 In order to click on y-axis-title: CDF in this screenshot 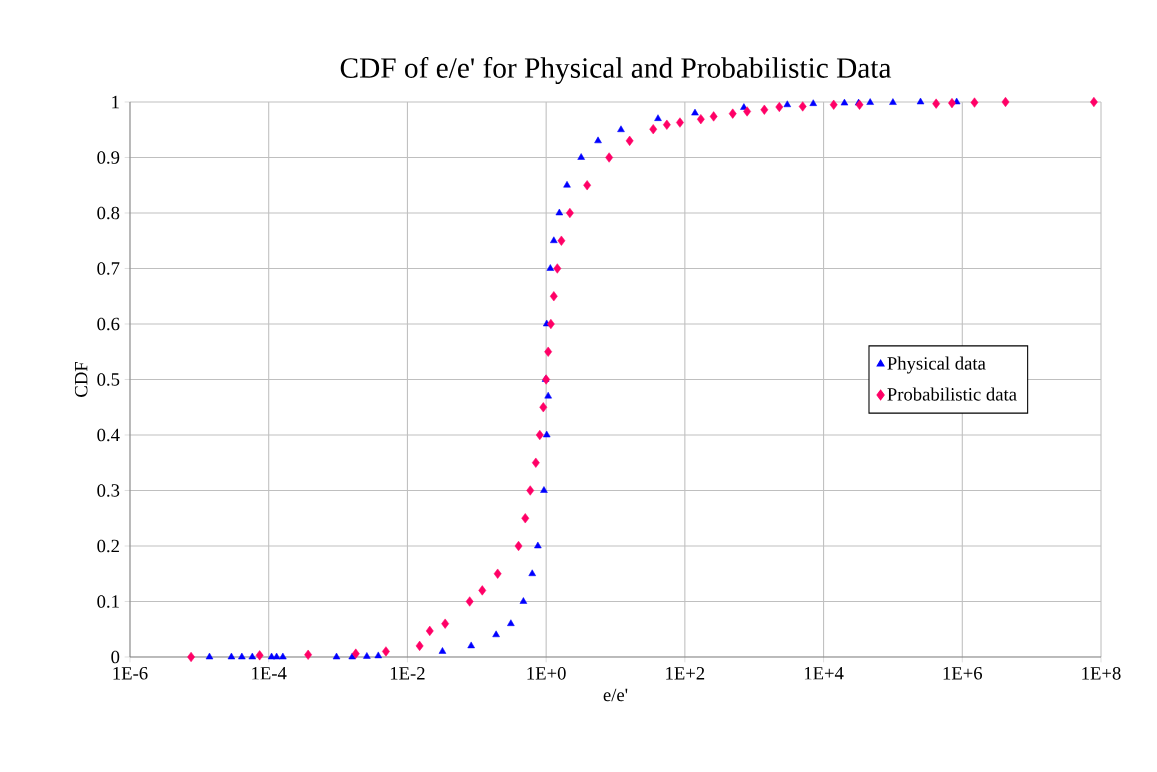, I will do `click(81, 379)`.